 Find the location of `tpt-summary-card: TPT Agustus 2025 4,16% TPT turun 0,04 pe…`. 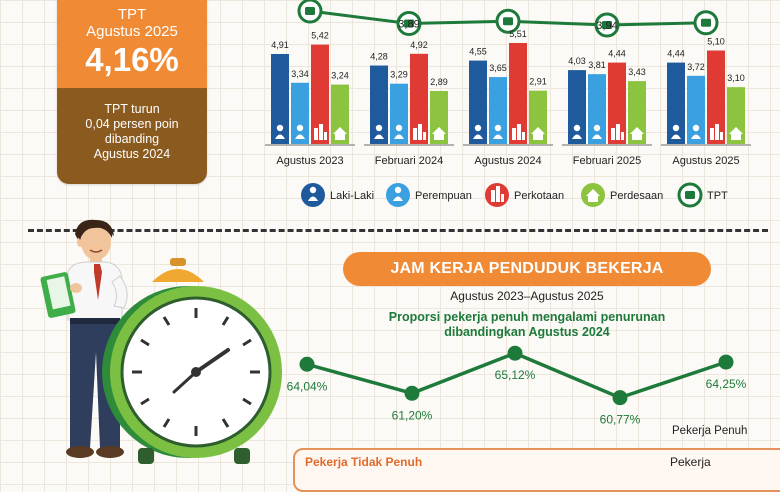

tpt-summary-card: TPT Agustus 2025 4,16% TPT turun 0,04 pe… is located at coordinates (132, 92).